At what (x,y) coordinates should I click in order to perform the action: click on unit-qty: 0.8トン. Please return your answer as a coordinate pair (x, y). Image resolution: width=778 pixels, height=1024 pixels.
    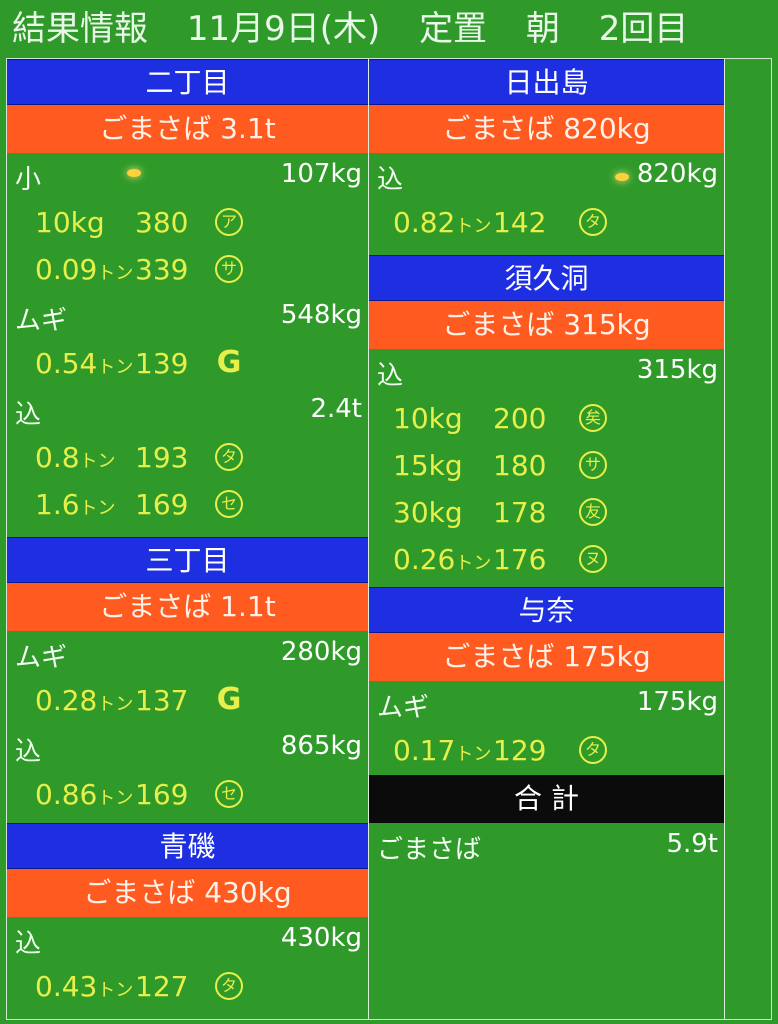
    Looking at the image, I should click on (75, 457).